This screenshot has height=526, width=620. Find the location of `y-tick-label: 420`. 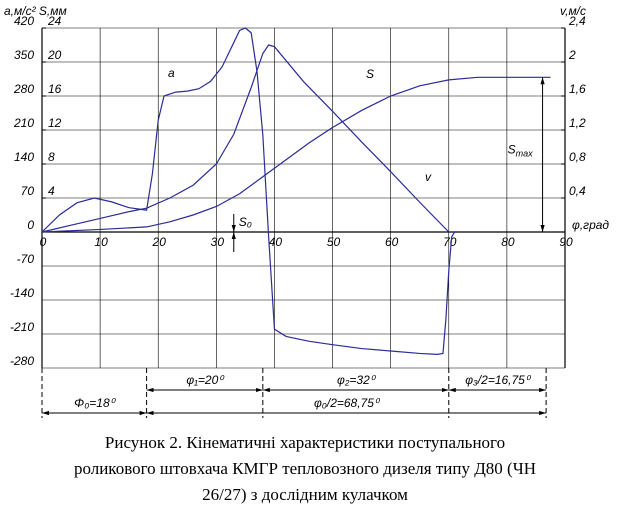

y-tick-label: 420 is located at coordinates (24, 21).